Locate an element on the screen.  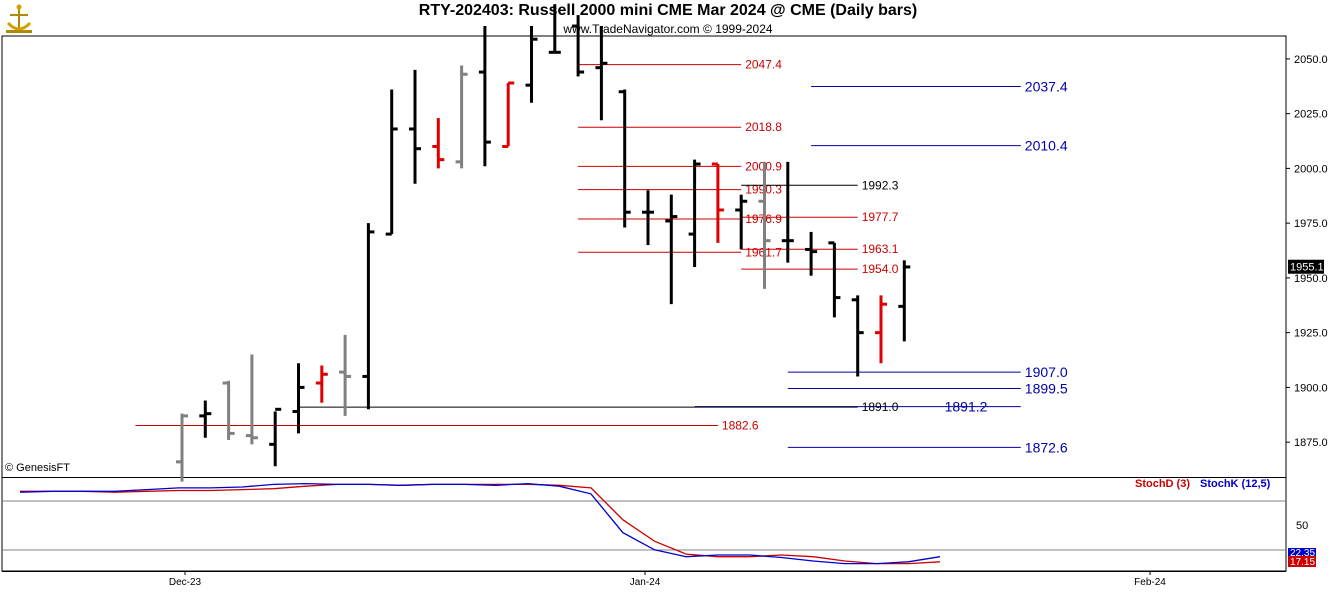
stochk-legend: StochK (12,5) is located at coordinates (1235, 484).